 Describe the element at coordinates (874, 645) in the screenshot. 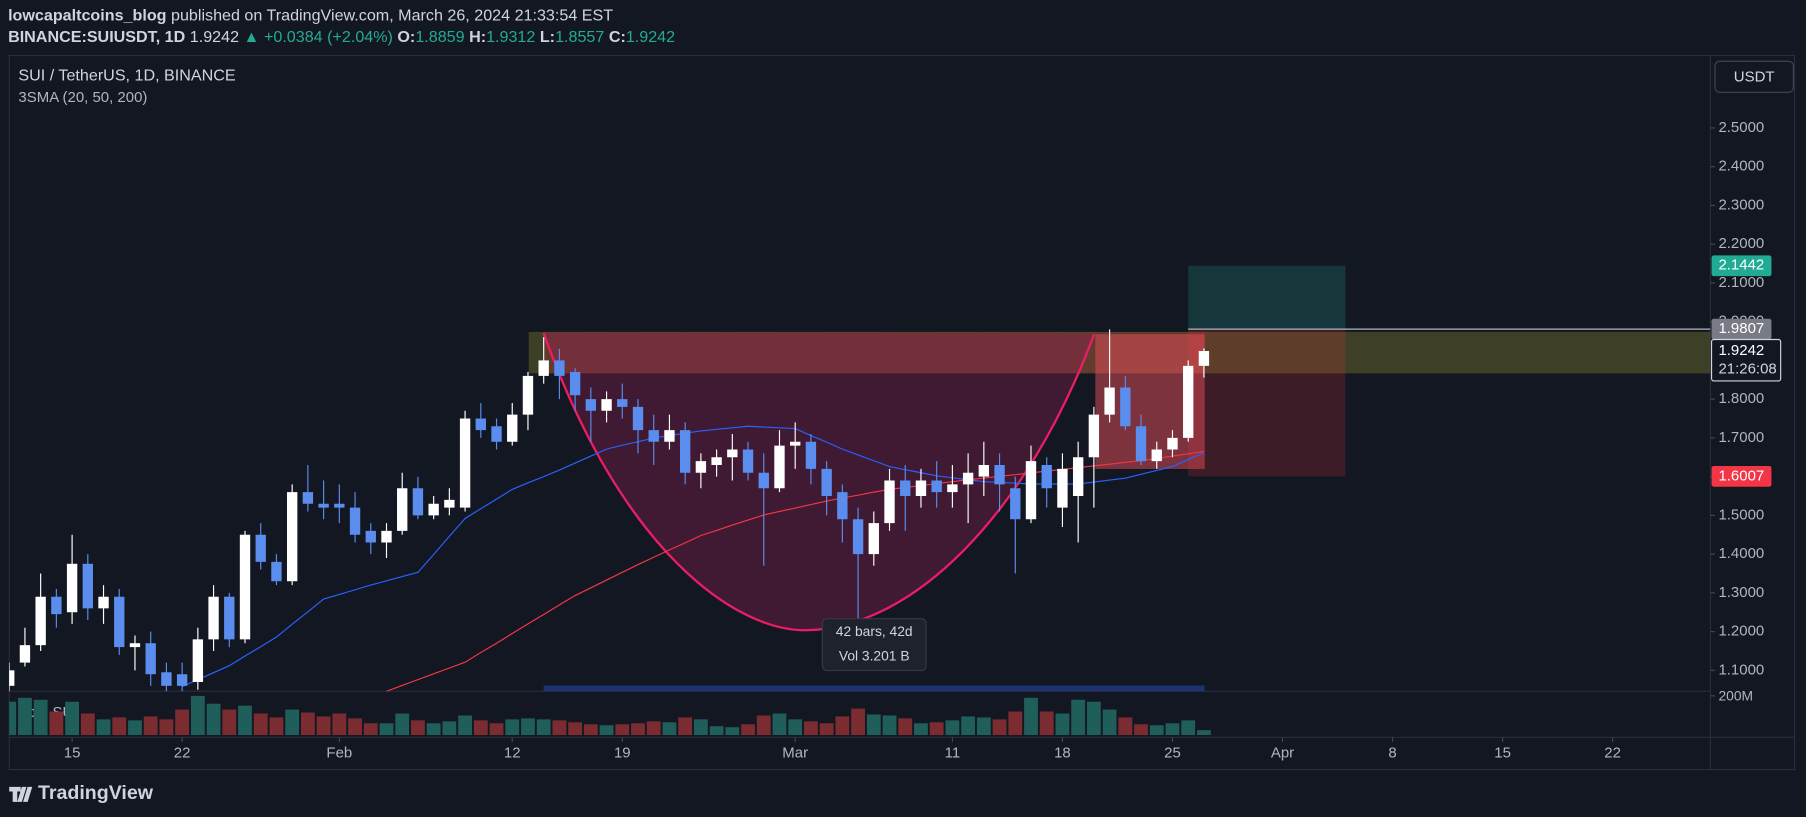

I see `measure-tooltip` at that location.